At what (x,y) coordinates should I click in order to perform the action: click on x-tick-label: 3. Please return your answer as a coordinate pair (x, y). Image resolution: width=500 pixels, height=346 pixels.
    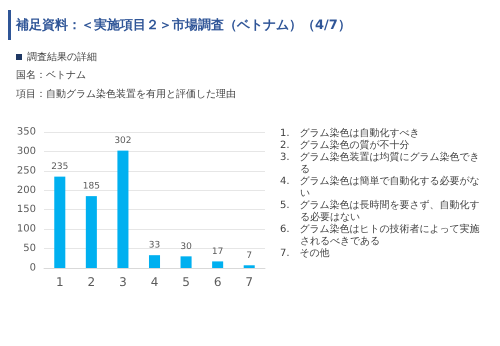
    Looking at the image, I should click on (123, 282).